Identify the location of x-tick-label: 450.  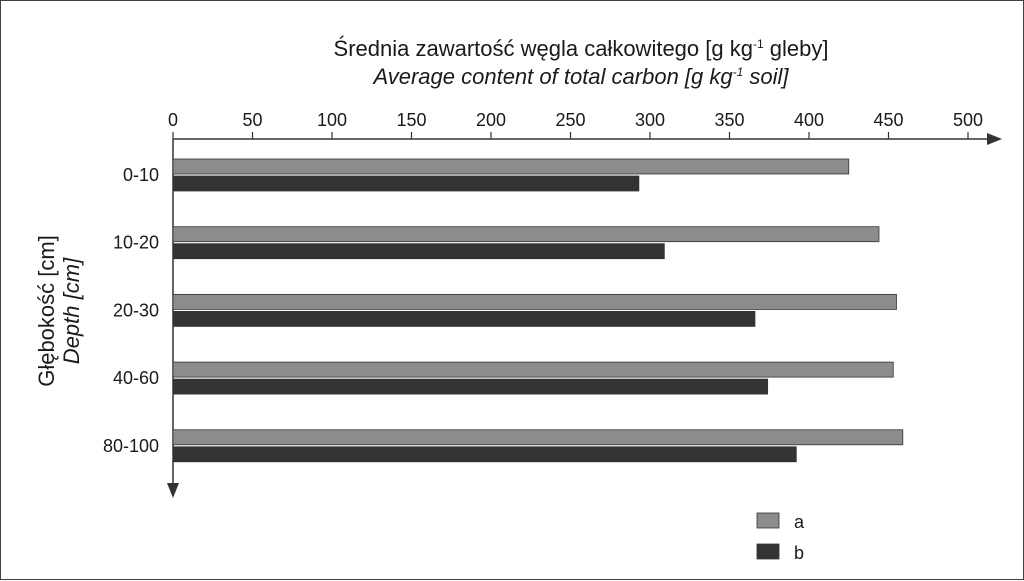
(888, 120).